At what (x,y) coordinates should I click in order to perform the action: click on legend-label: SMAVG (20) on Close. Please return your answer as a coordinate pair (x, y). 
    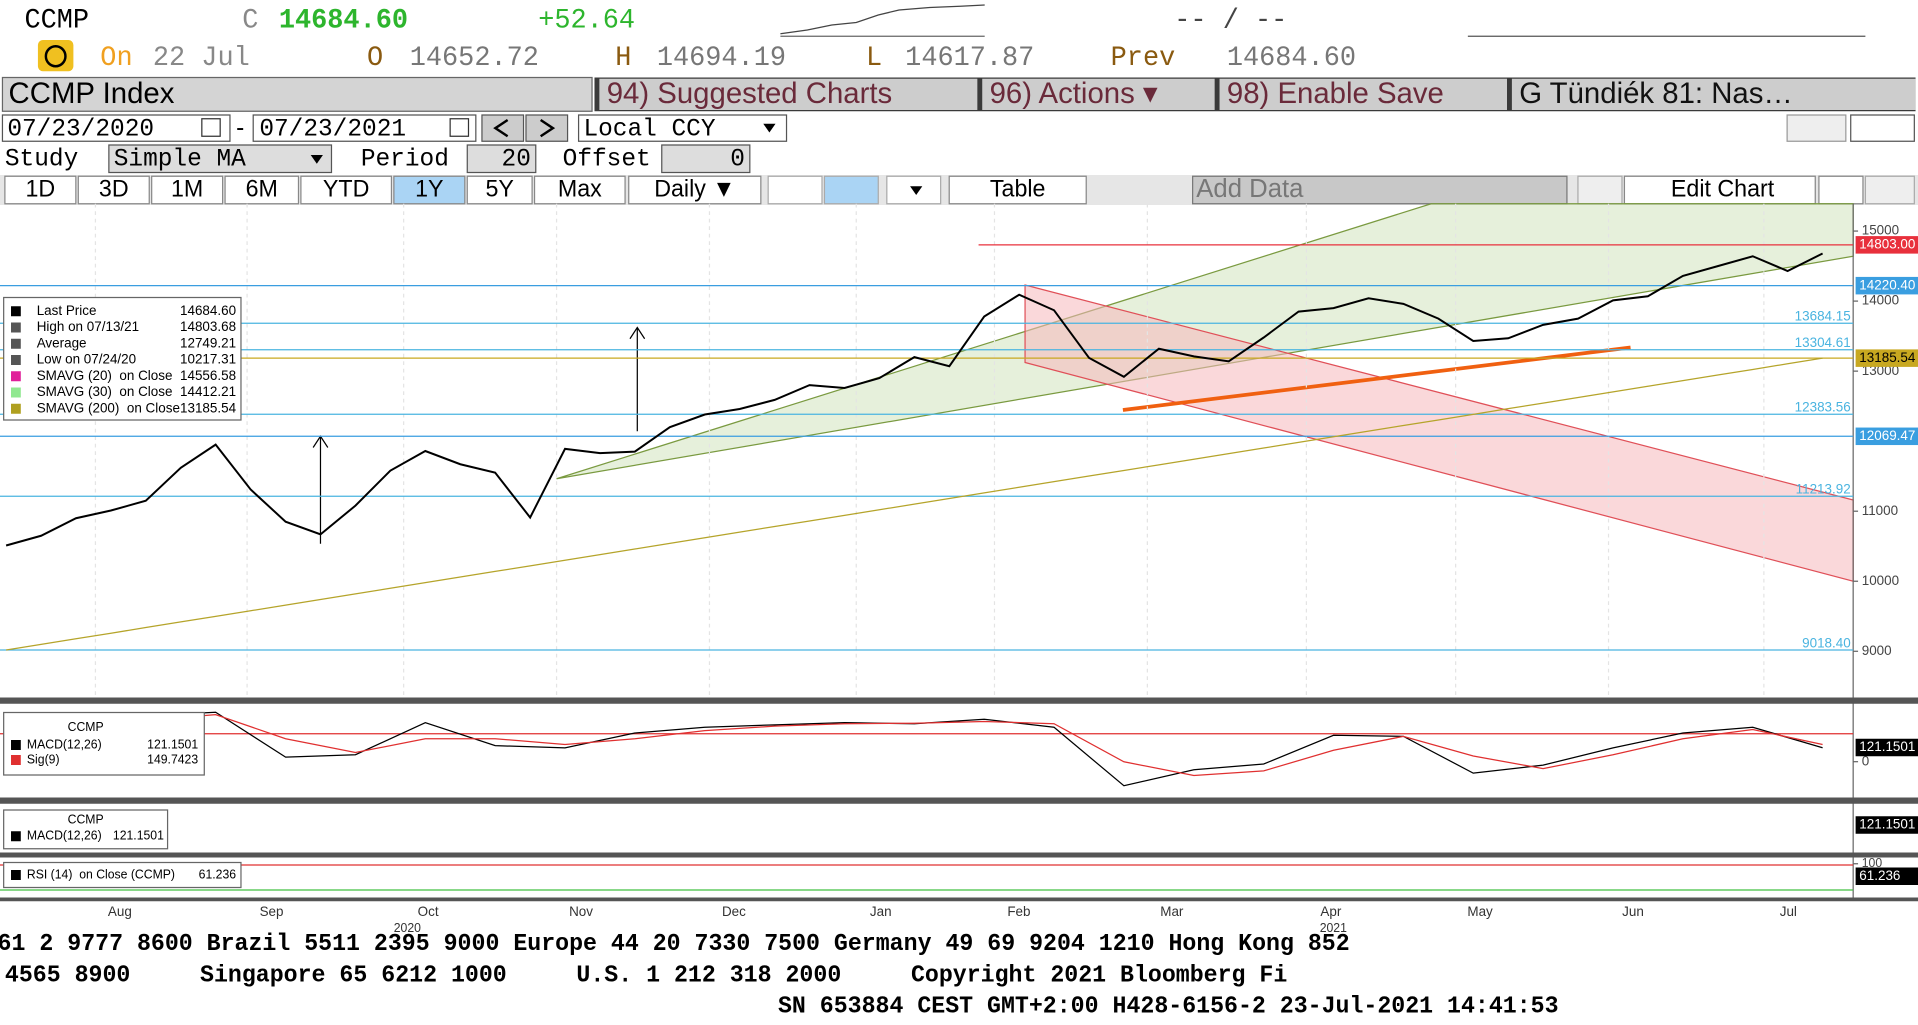
    Looking at the image, I should click on (105, 375).